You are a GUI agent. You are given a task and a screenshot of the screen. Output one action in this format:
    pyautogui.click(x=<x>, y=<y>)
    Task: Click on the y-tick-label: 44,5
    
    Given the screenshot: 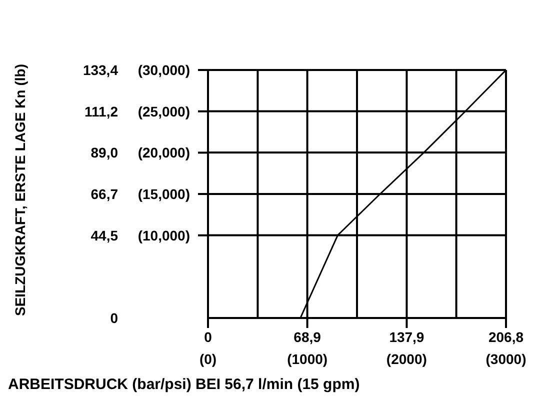 What is the action you would take?
    pyautogui.click(x=104, y=235)
    